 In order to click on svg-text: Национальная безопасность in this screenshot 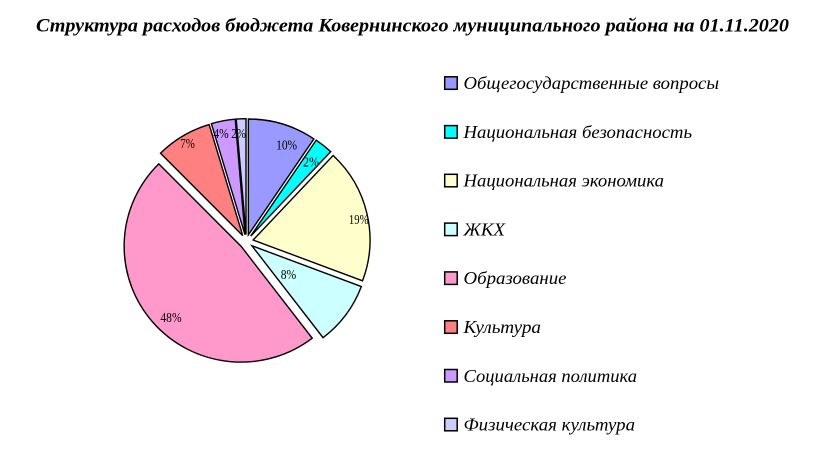, I will do `click(577, 132)`.